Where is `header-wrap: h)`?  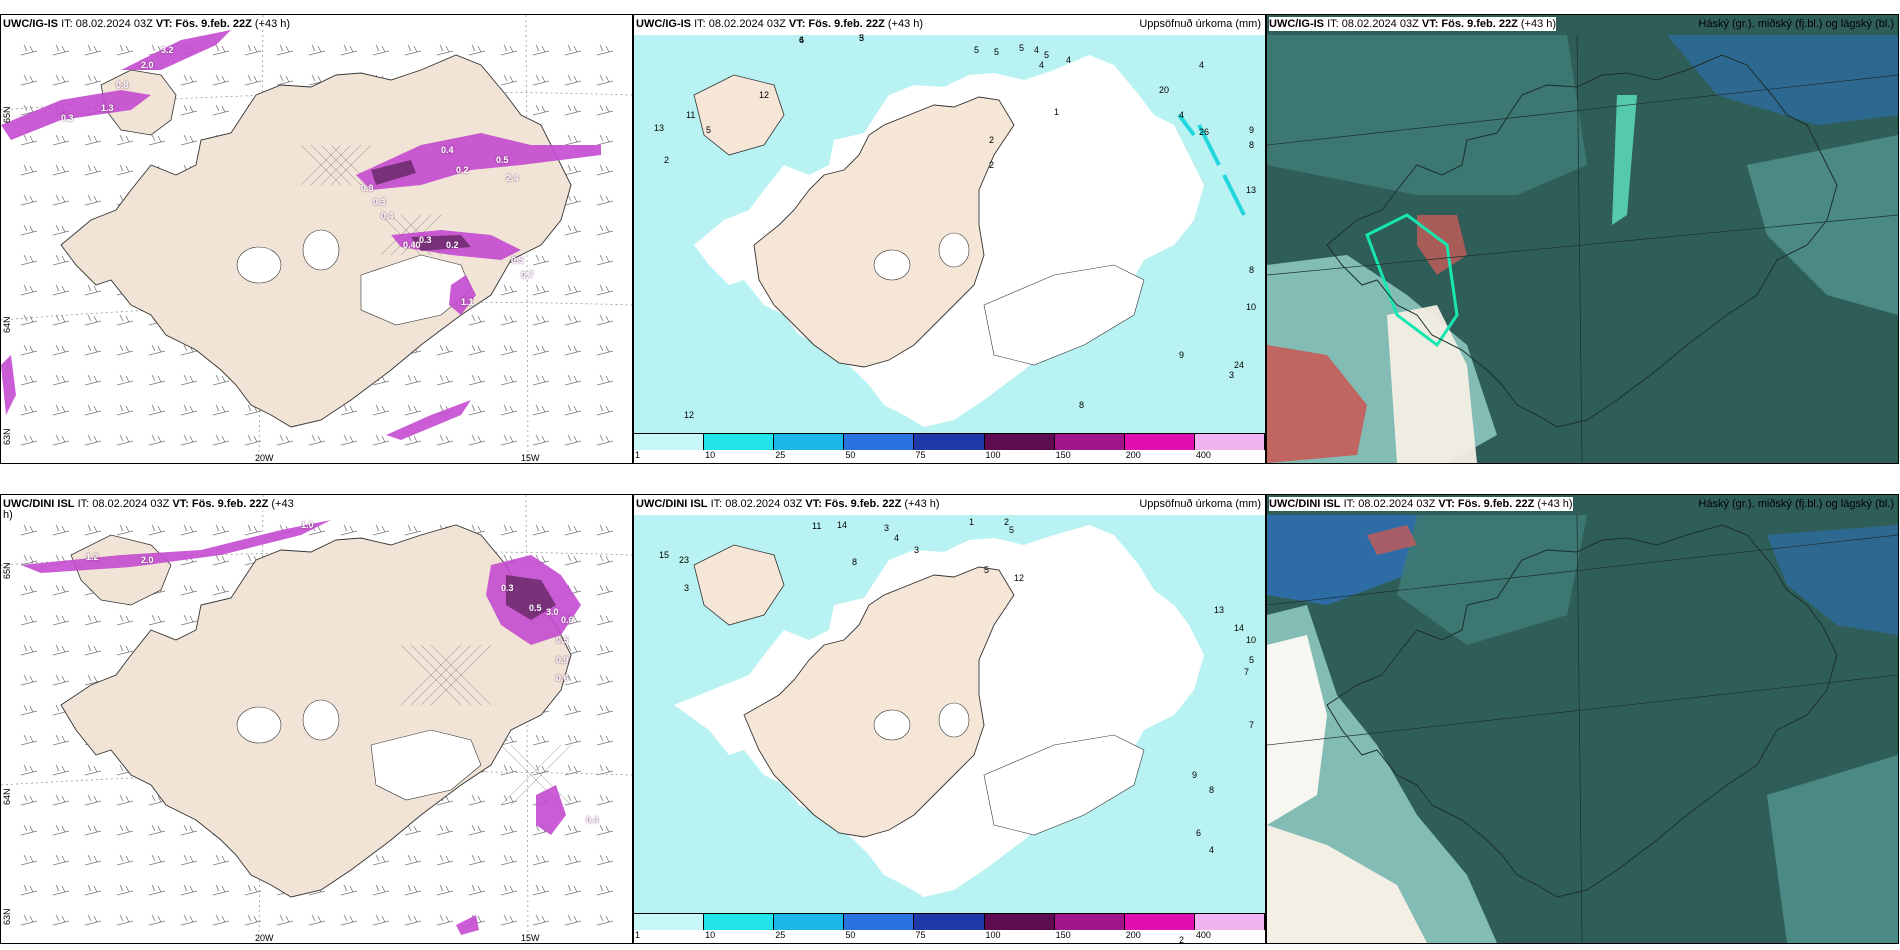 header-wrap: h) is located at coordinates (8, 515).